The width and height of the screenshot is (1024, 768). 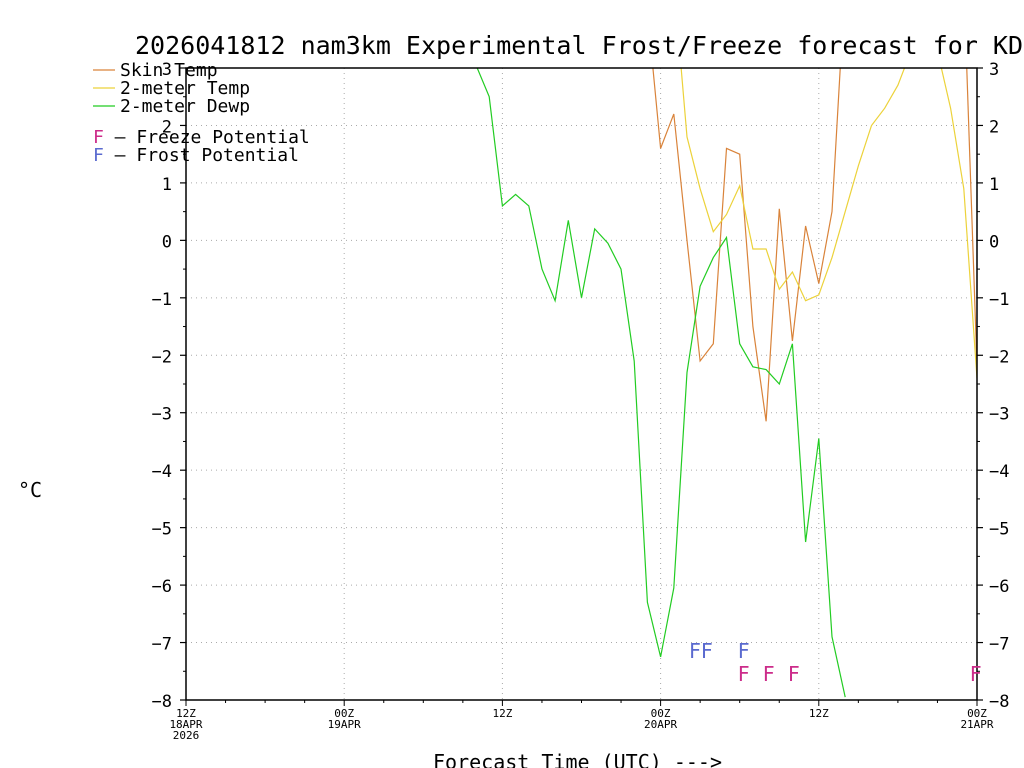 I want to click on y-tick-label-left: −6, so click(x=162, y=587).